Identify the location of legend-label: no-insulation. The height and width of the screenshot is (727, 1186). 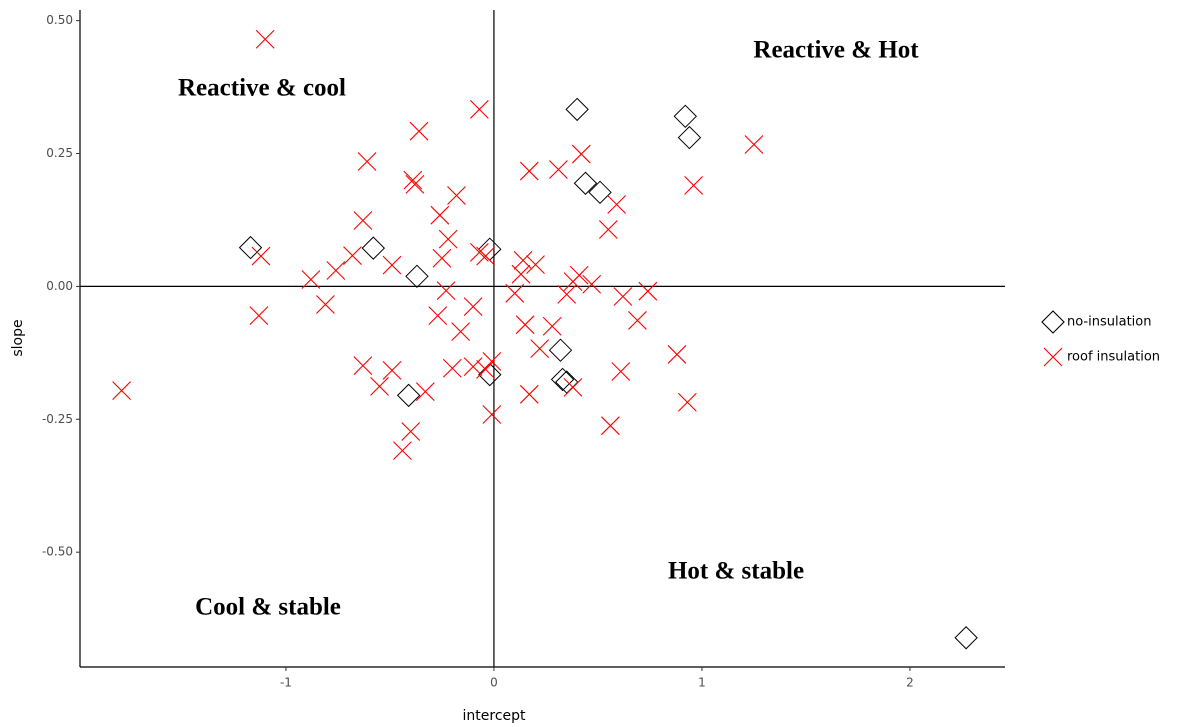
(1109, 322).